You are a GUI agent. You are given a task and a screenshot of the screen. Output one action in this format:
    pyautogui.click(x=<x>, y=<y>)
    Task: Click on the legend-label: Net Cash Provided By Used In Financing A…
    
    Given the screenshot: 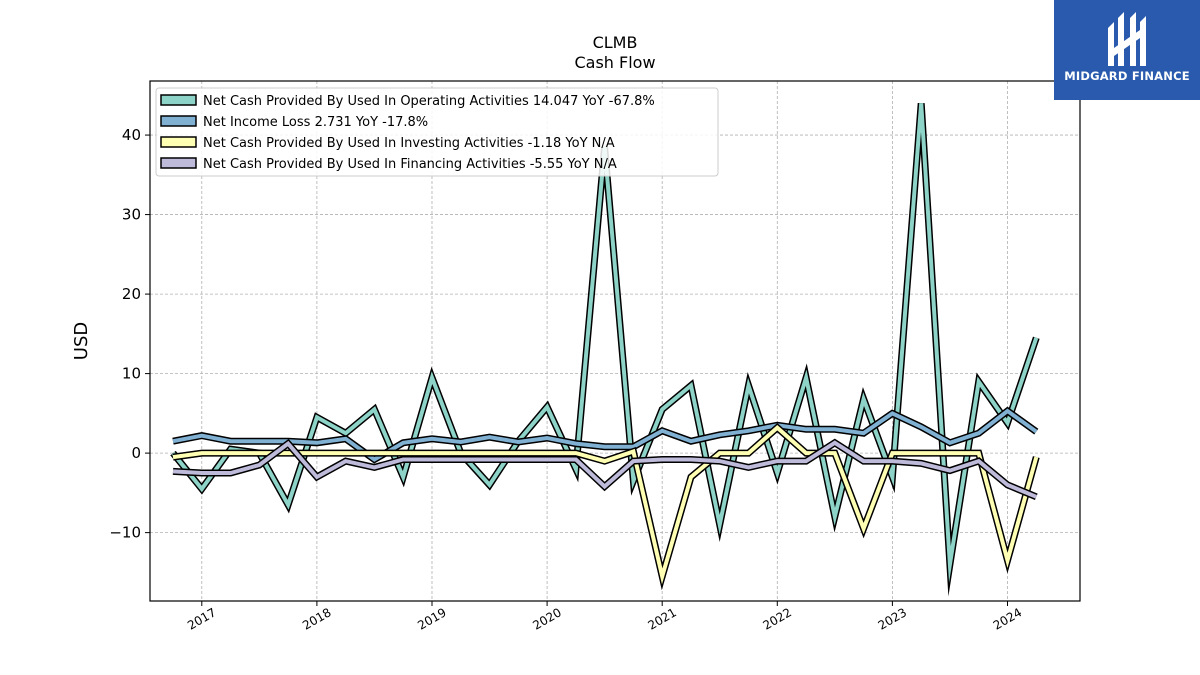 What is the action you would take?
    pyautogui.click(x=410, y=164)
    